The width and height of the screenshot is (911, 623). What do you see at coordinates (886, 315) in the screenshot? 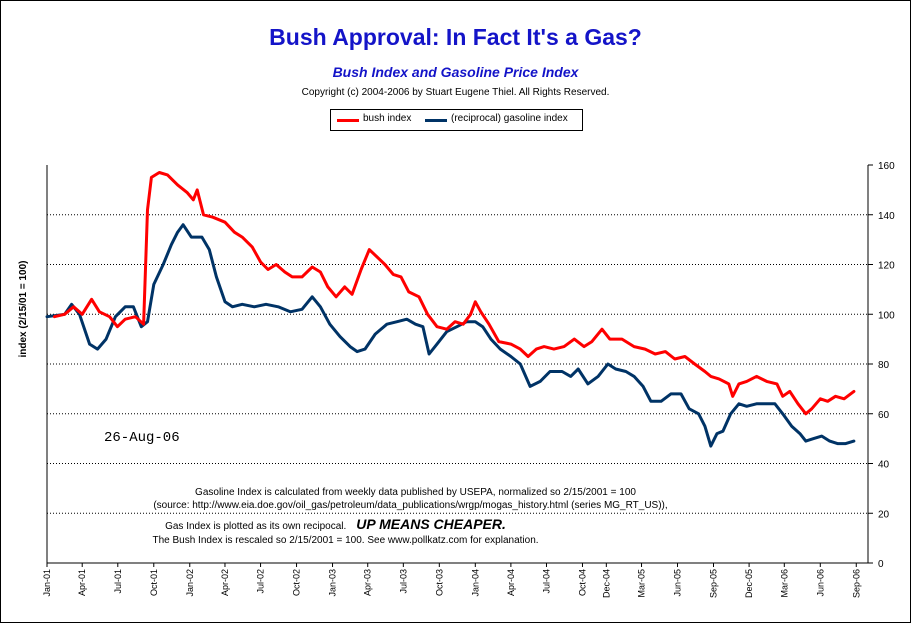
I see `y-tick-label: 100` at bounding box center [886, 315].